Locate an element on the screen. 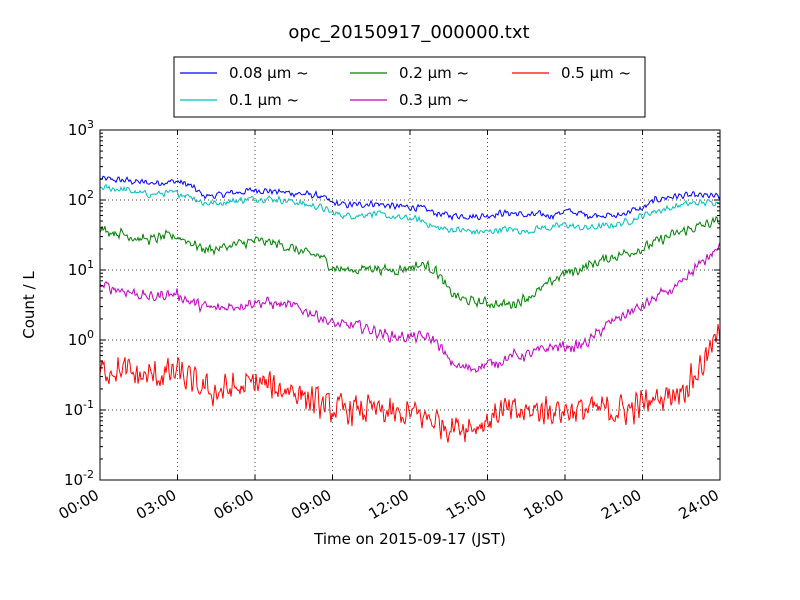  y-tick-label: 10³ is located at coordinates (81, 128).